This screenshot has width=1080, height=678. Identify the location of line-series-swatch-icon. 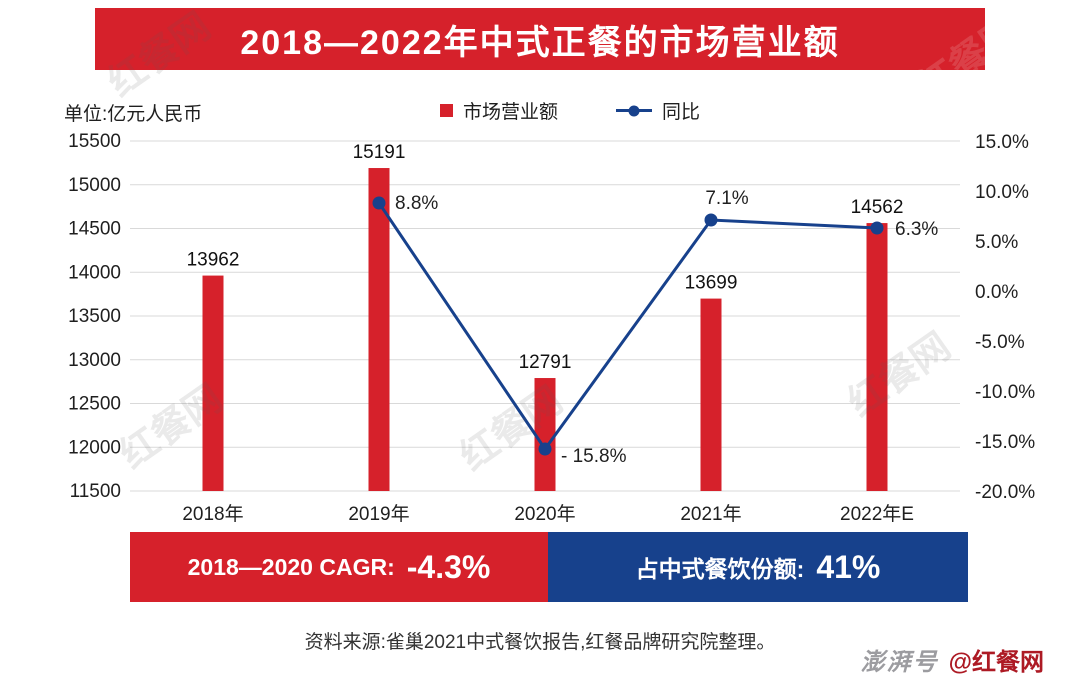
(634, 110).